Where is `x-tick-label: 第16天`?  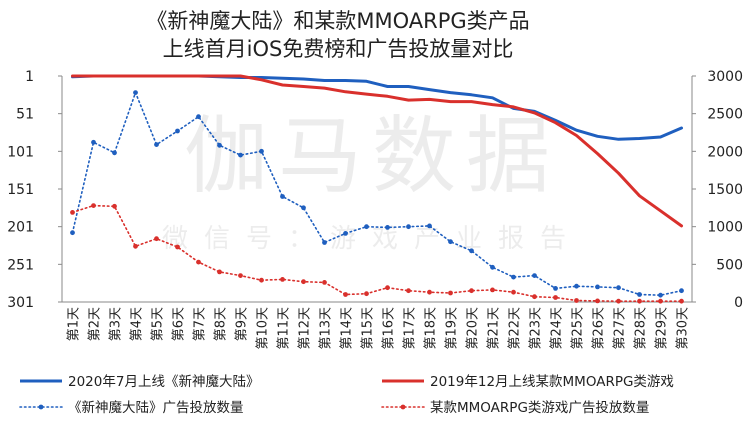
x-tick-label: 第16天 is located at coordinates (389, 328).